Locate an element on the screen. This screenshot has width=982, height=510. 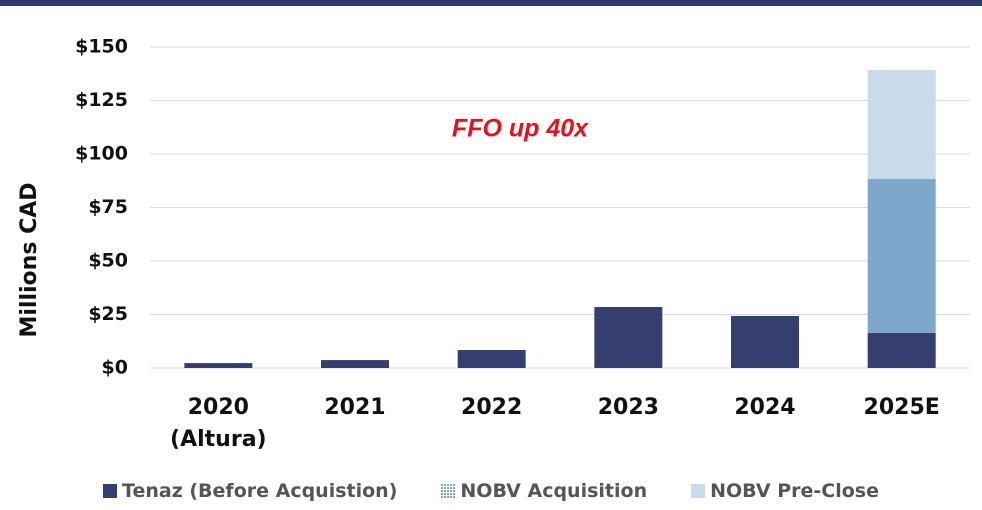
x-tick-label: 2022 is located at coordinates (492, 407).